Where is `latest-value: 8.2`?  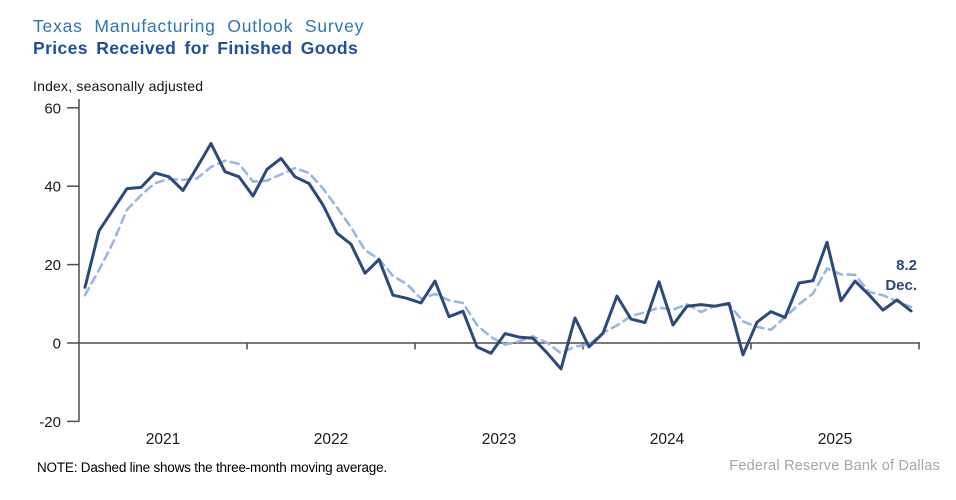 latest-value: 8.2 is located at coordinates (906, 265).